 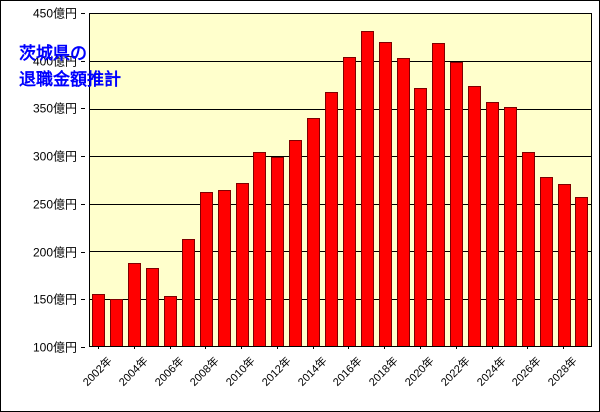 I want to click on bar-2010, so click(x=242, y=264).